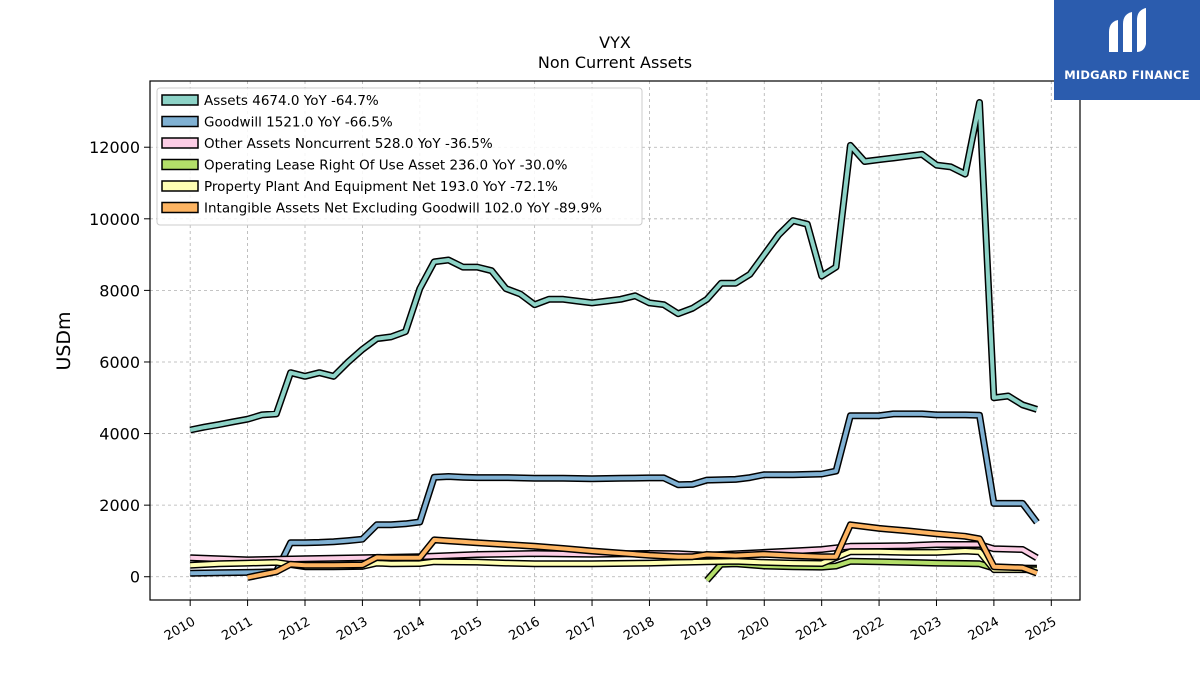 Image resolution: width=1200 pixels, height=675 pixels. I want to click on legend-box, so click(399, 156).